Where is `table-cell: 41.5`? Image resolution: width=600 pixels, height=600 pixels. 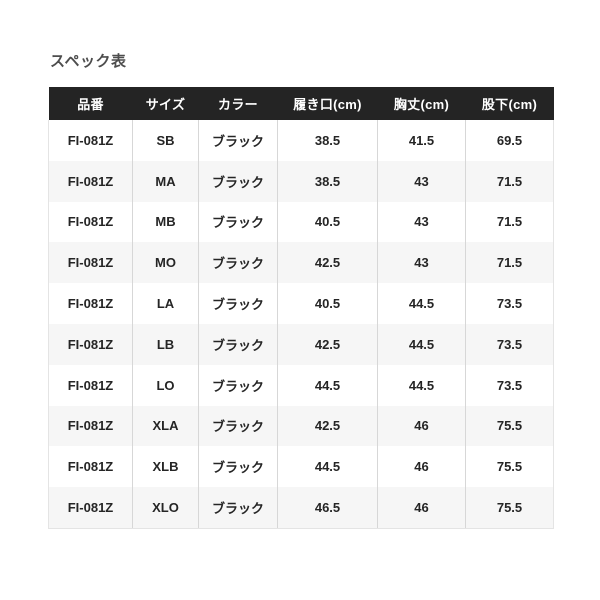 table-cell: 41.5 is located at coordinates (421, 140).